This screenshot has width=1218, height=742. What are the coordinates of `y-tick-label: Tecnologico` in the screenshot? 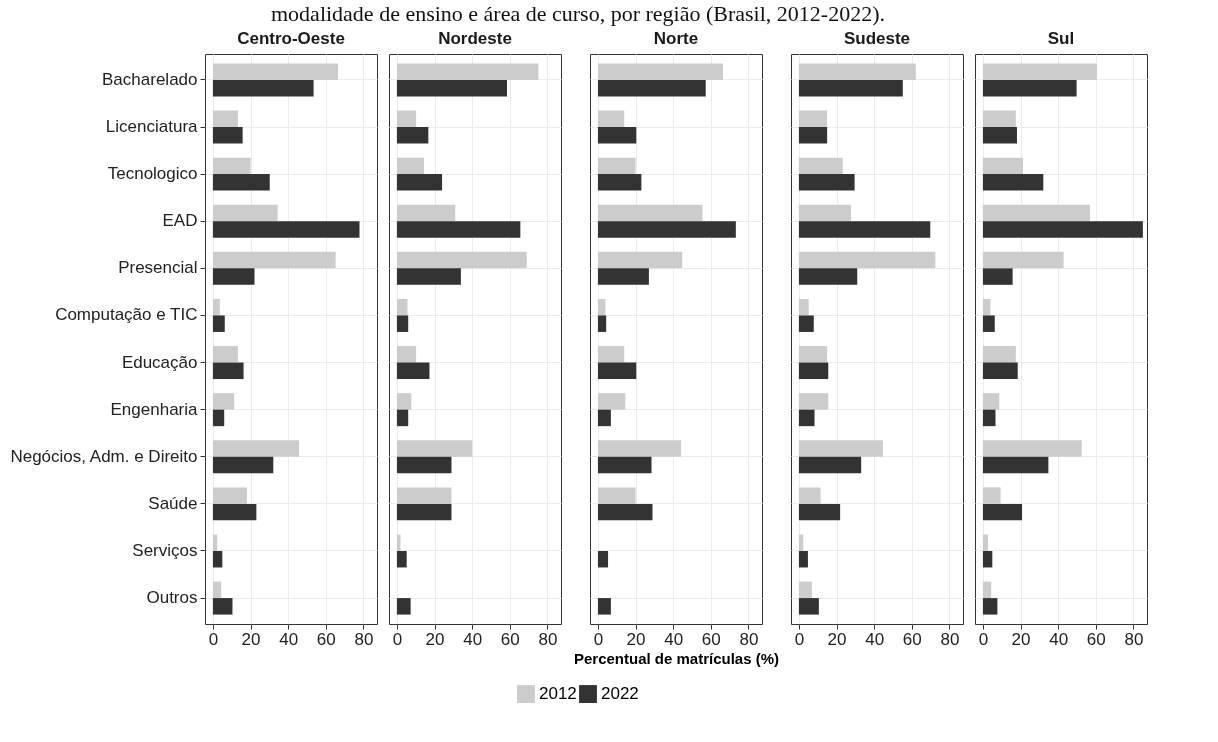 It's located at (152, 174).